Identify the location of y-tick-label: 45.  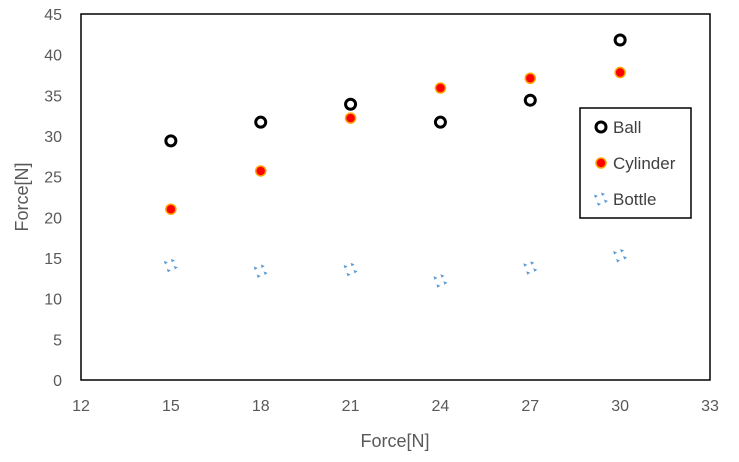
(53, 15).